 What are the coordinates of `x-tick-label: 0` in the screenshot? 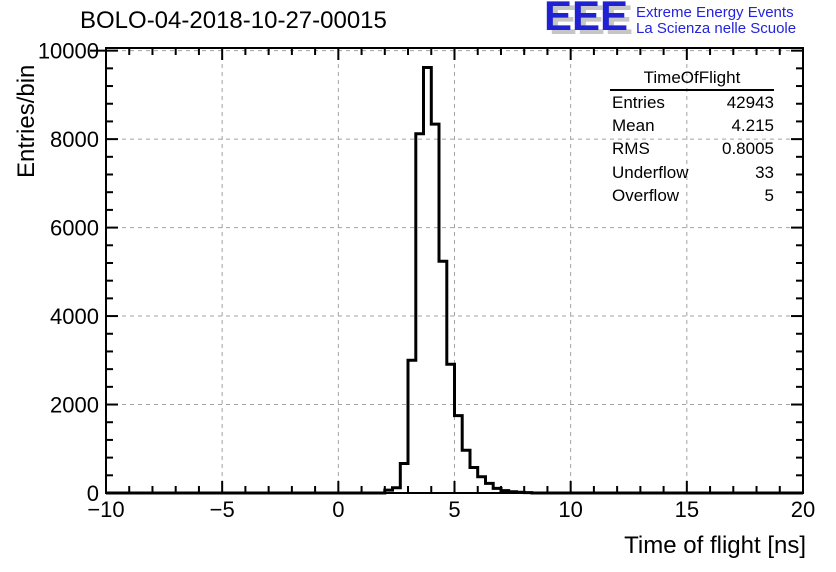 It's located at (338, 509).